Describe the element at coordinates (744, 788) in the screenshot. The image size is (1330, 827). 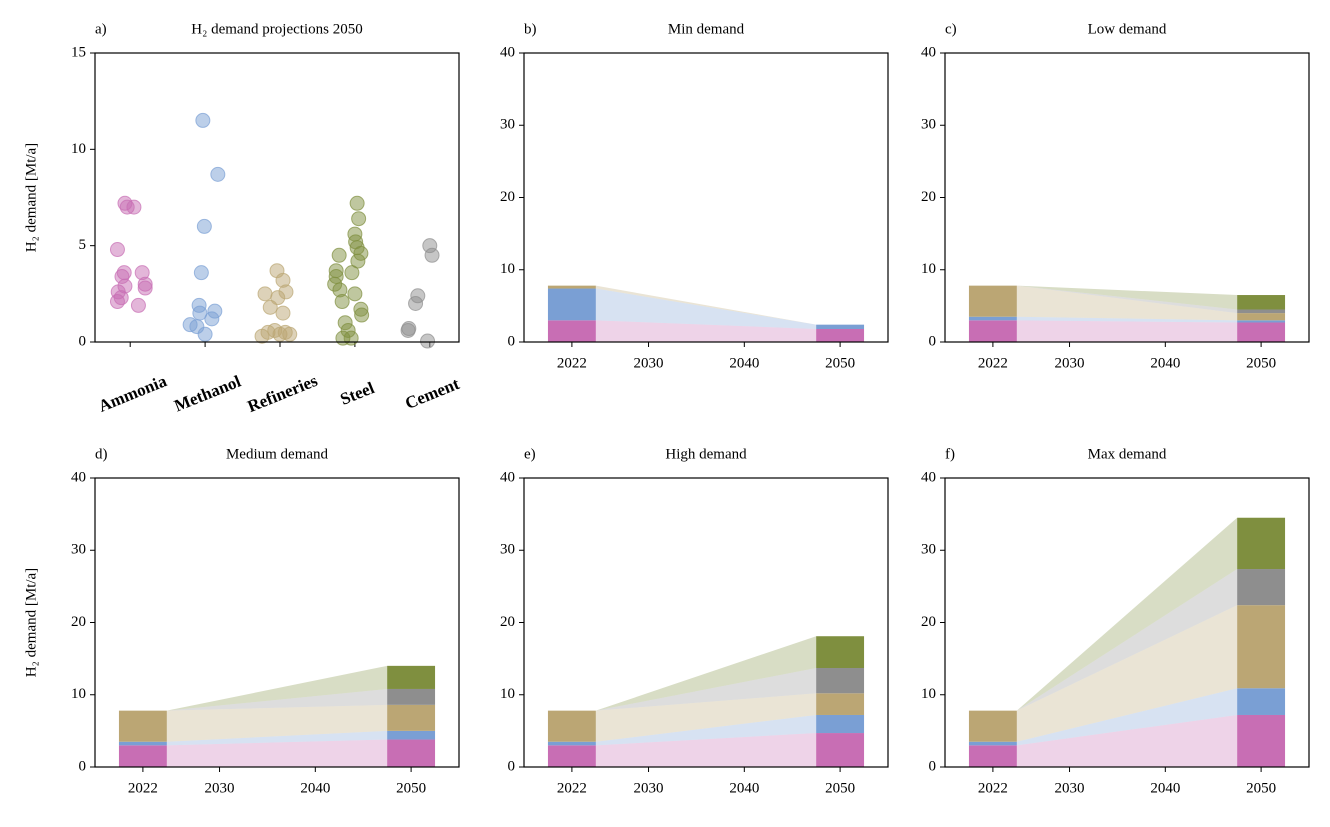
I see `x-tick-label: 2040` at that location.